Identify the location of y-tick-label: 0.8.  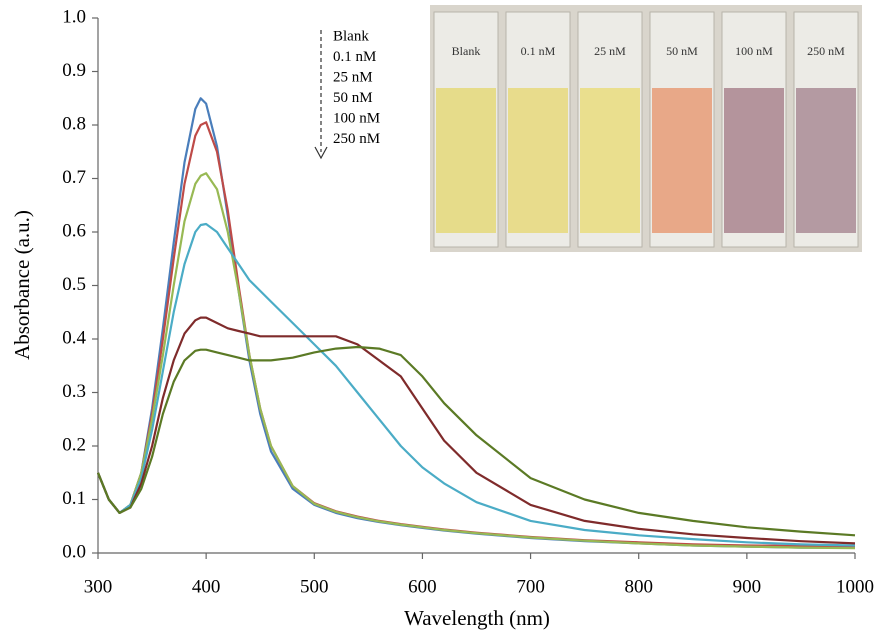
(74, 123).